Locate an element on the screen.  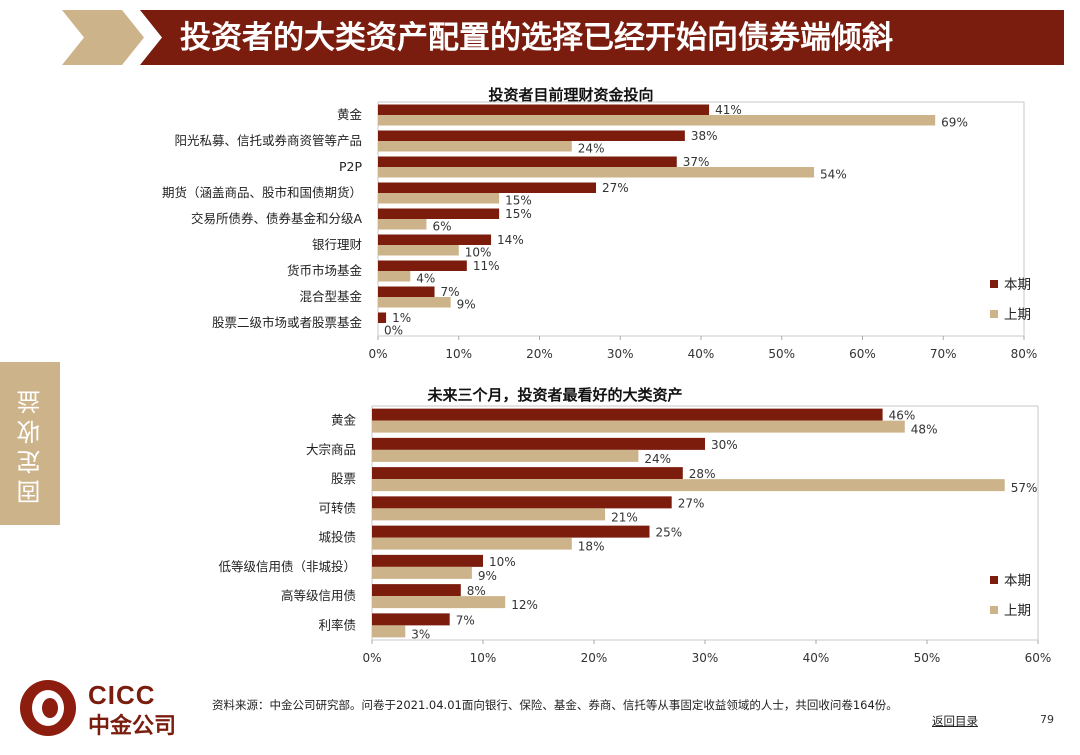
category-label: 银行理财 is located at coordinates (337, 244).